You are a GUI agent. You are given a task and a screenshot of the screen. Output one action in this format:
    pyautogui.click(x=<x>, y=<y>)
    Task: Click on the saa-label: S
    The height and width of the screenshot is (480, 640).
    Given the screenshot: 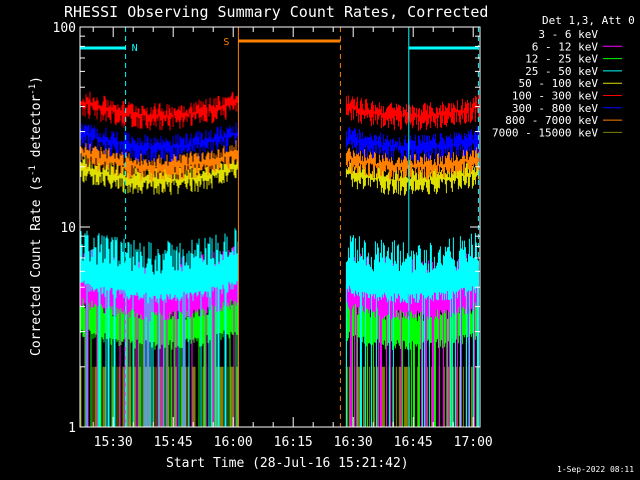 What is the action you would take?
    pyautogui.click(x=226, y=42)
    